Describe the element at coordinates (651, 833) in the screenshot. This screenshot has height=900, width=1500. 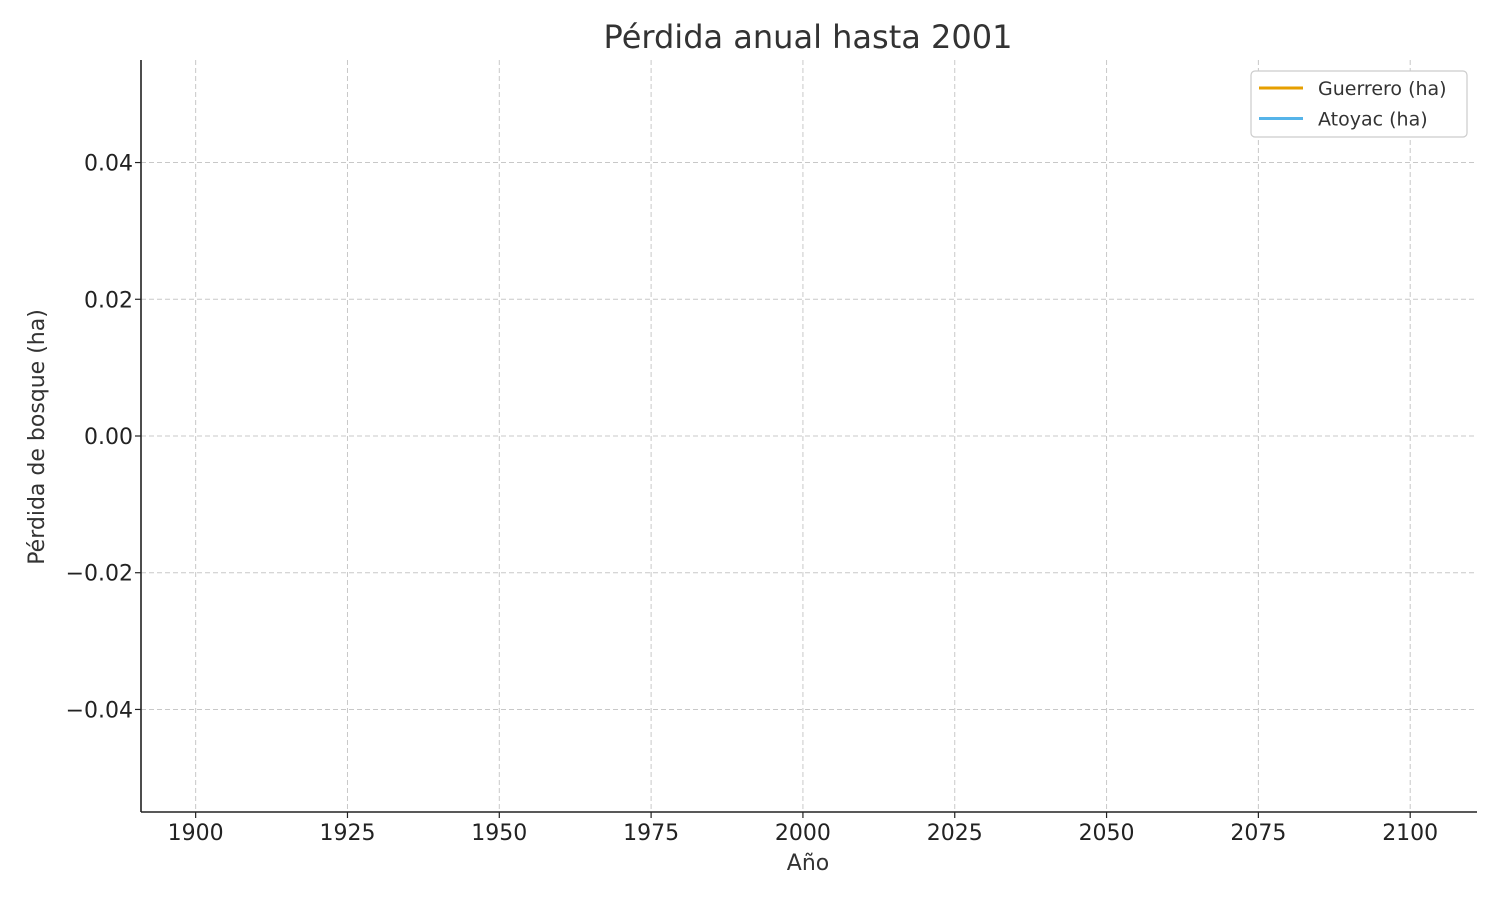
I see `x-tick-label: 1975` at that location.